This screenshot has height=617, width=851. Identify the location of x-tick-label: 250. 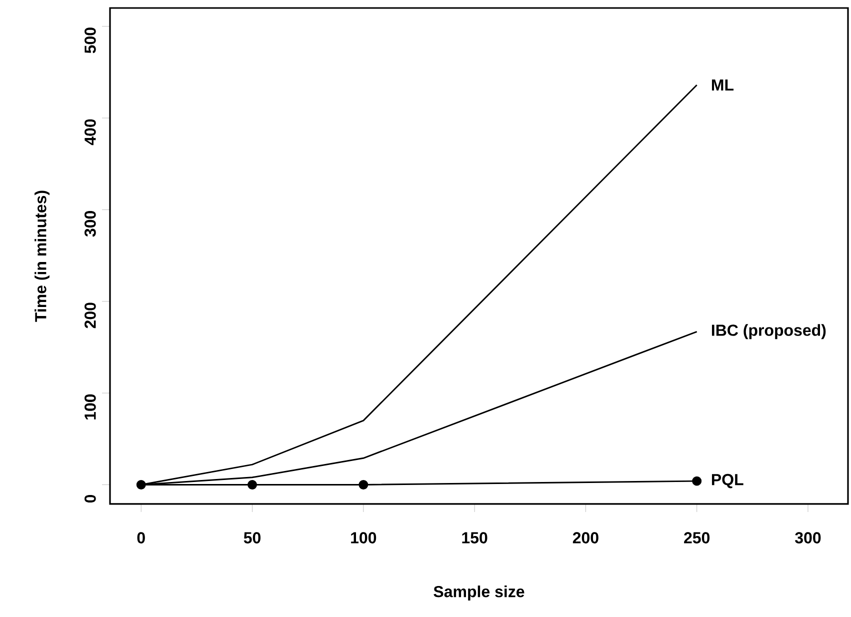
(697, 538).